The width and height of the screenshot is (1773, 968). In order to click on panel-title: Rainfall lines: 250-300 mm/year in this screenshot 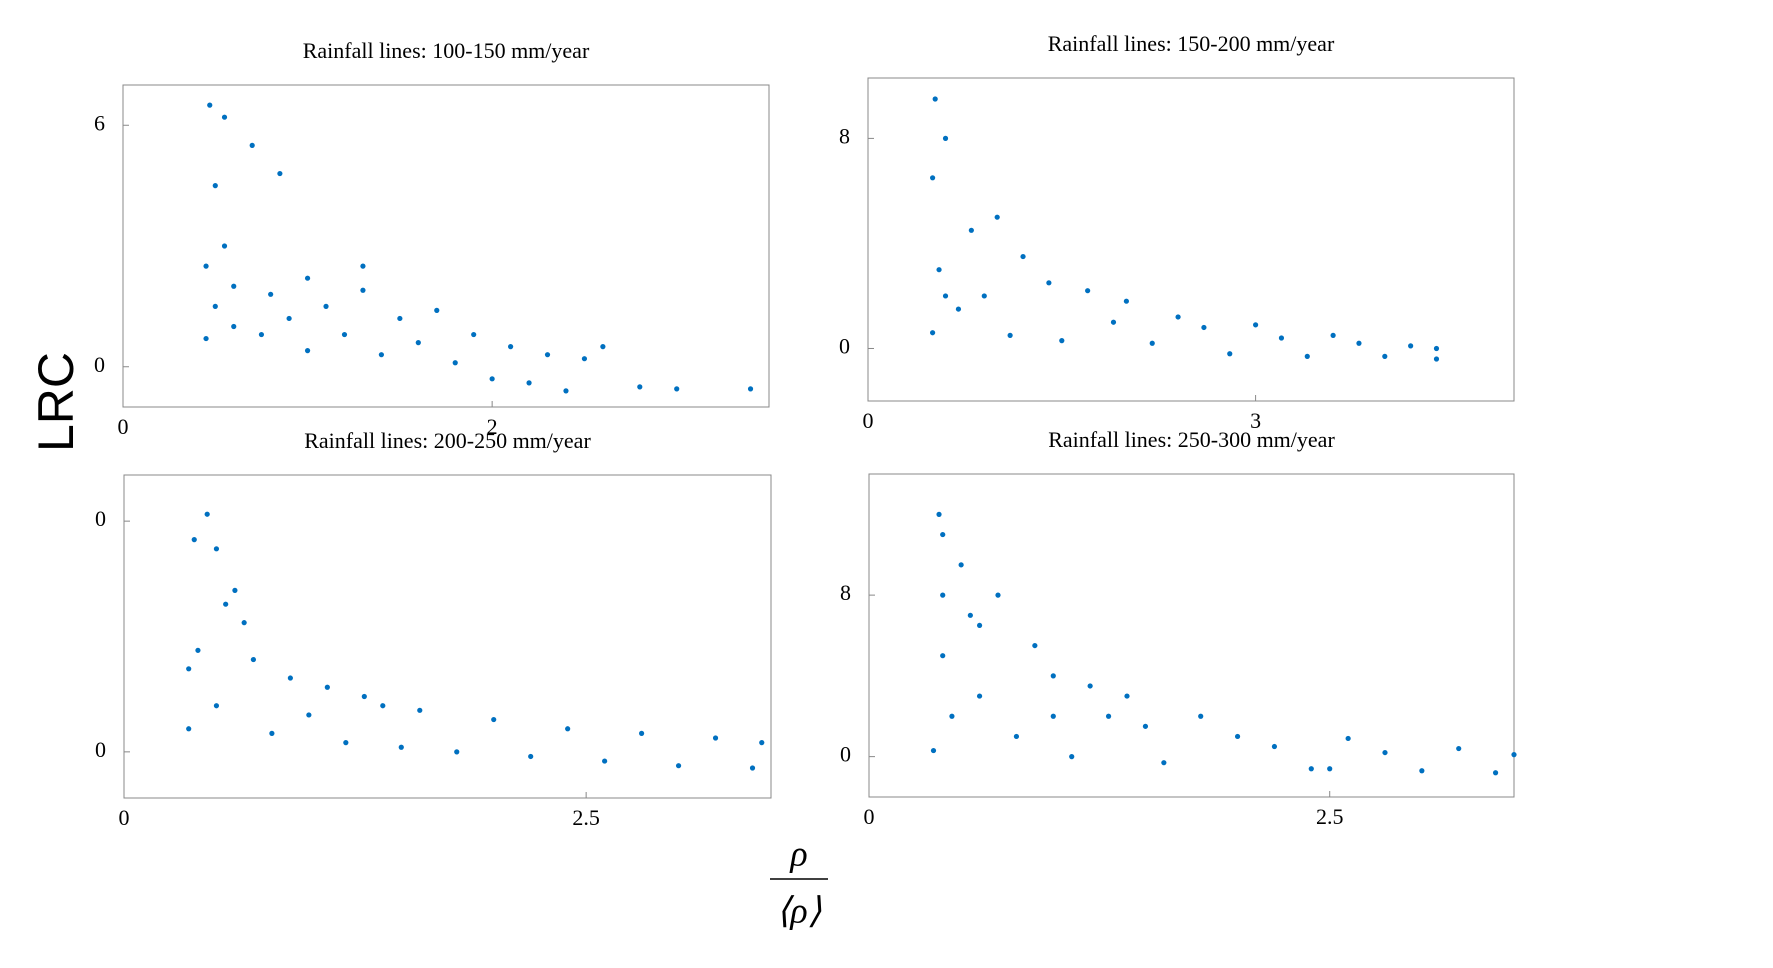, I will do `click(1191, 439)`.